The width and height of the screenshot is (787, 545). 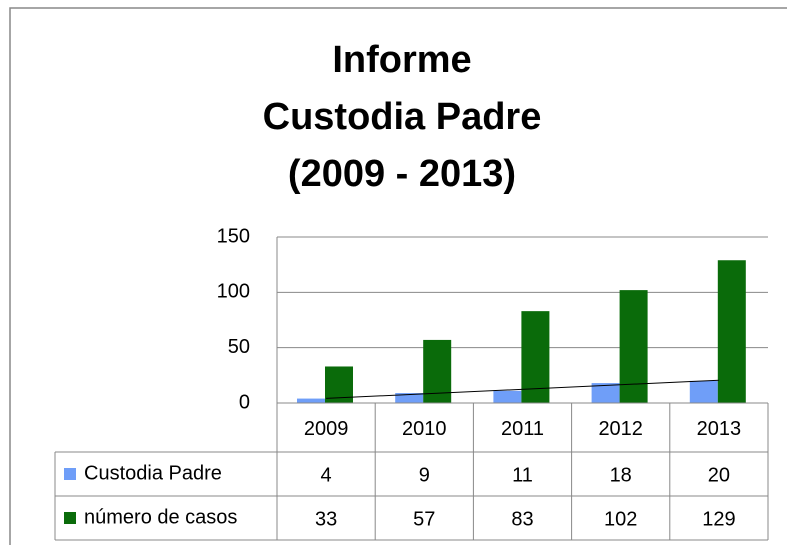 What do you see at coordinates (424, 519) in the screenshot?
I see `table-value: 57` at bounding box center [424, 519].